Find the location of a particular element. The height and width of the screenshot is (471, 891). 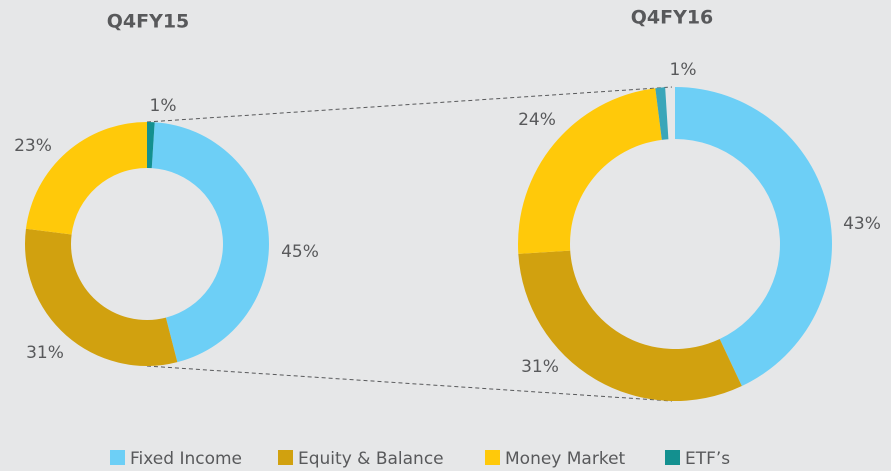

legend-label: ETF’s is located at coordinates (707, 459).